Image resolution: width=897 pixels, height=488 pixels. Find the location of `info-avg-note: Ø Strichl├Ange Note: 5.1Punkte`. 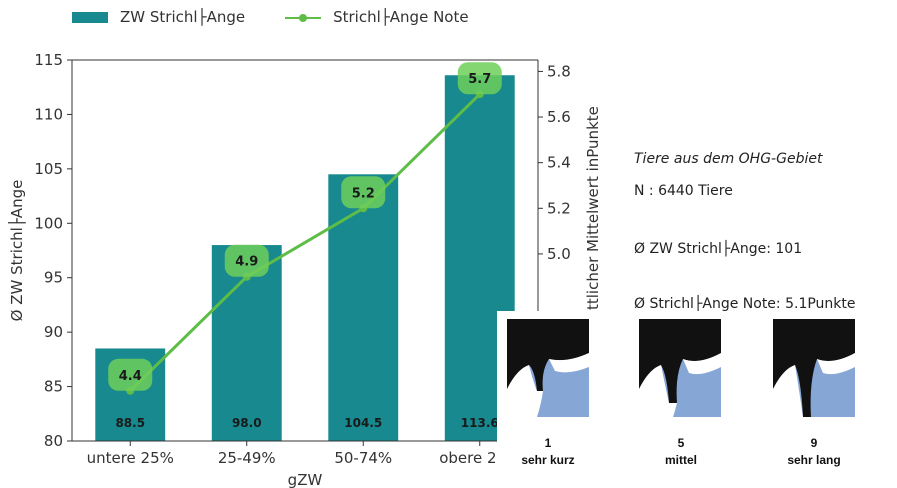

info-avg-note: Ø Strichl├Ange Note: 5.1Punkte is located at coordinates (745, 304).